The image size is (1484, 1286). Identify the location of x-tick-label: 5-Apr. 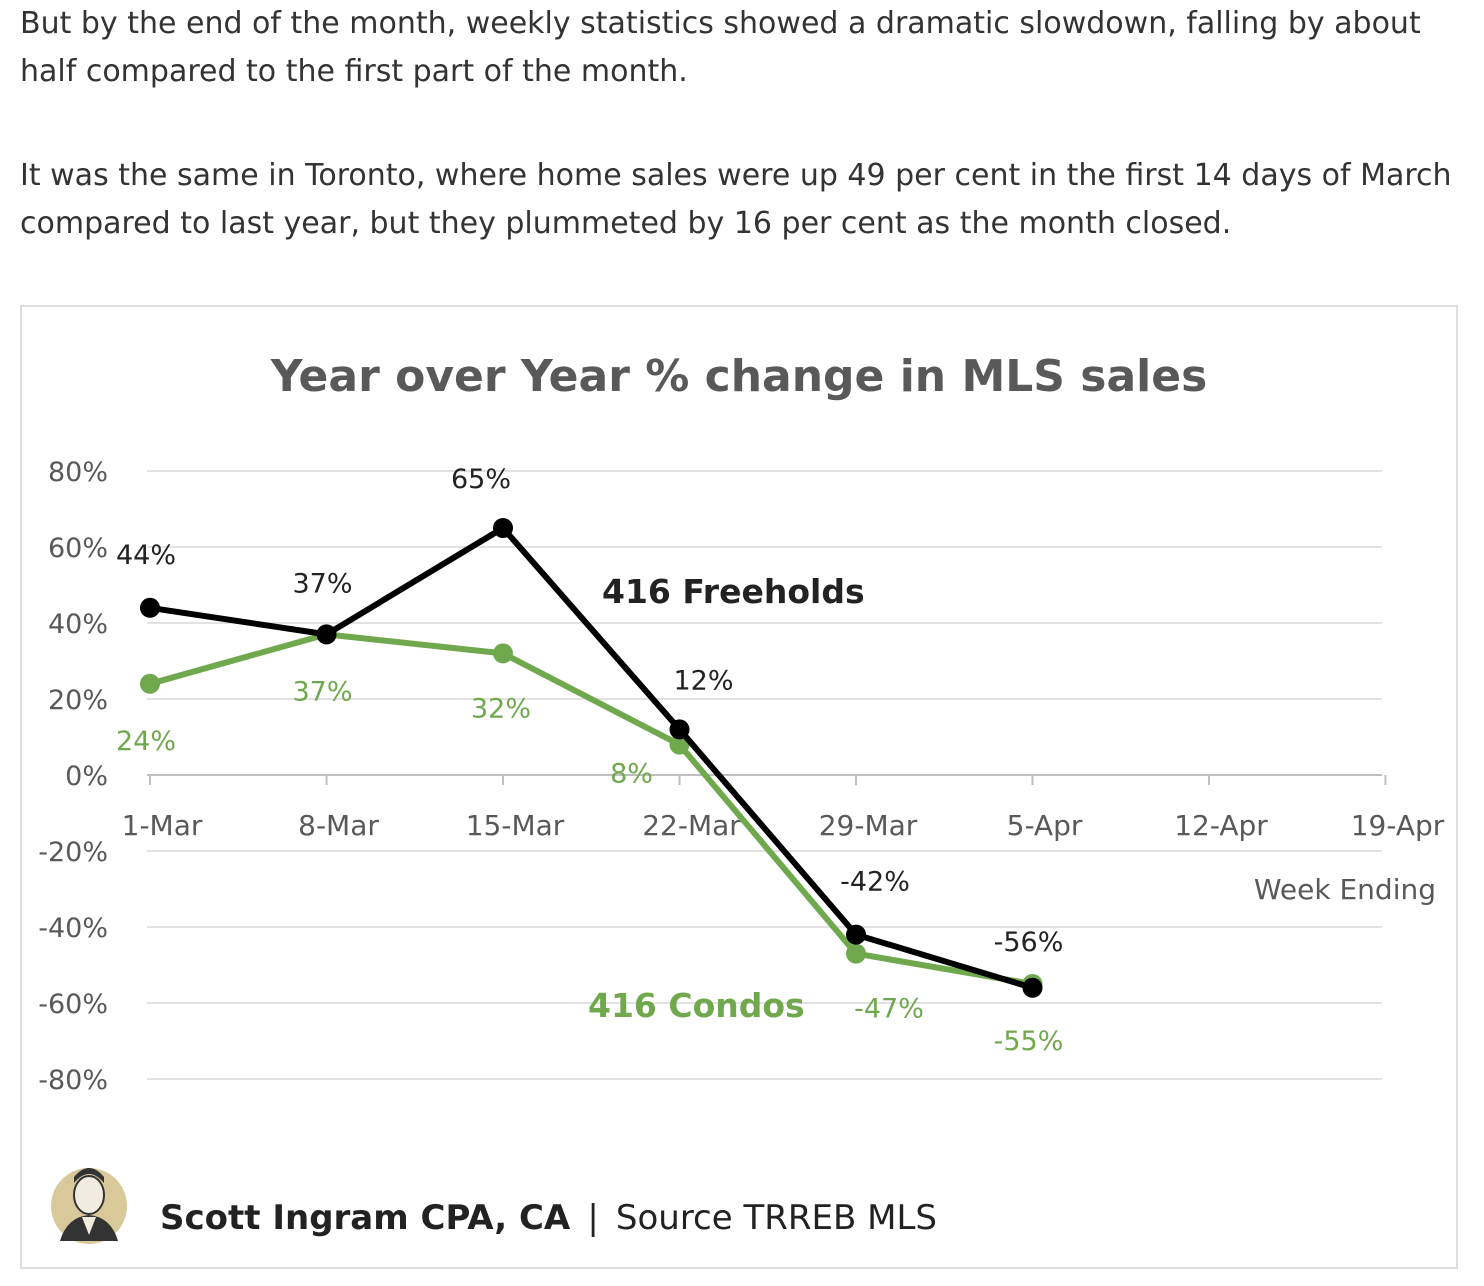
(1045, 825).